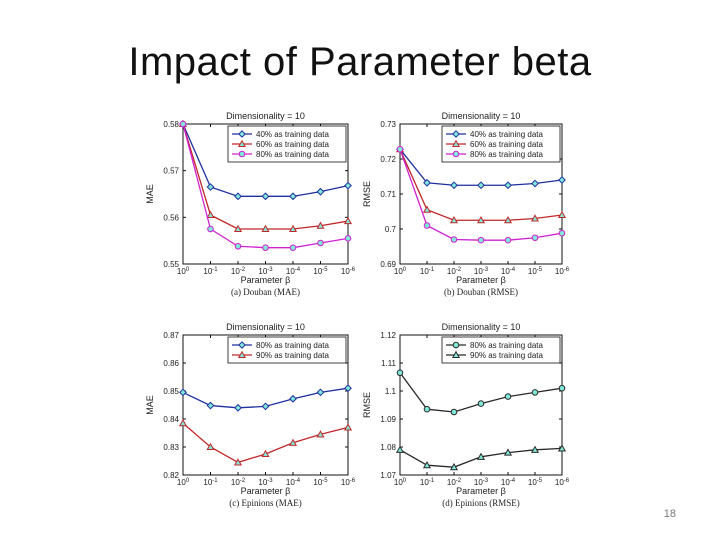 This screenshot has width=720, height=540. Describe the element at coordinates (481, 503) in the screenshot. I see `chart-caption: (d) Epinions (RMSE)` at that location.